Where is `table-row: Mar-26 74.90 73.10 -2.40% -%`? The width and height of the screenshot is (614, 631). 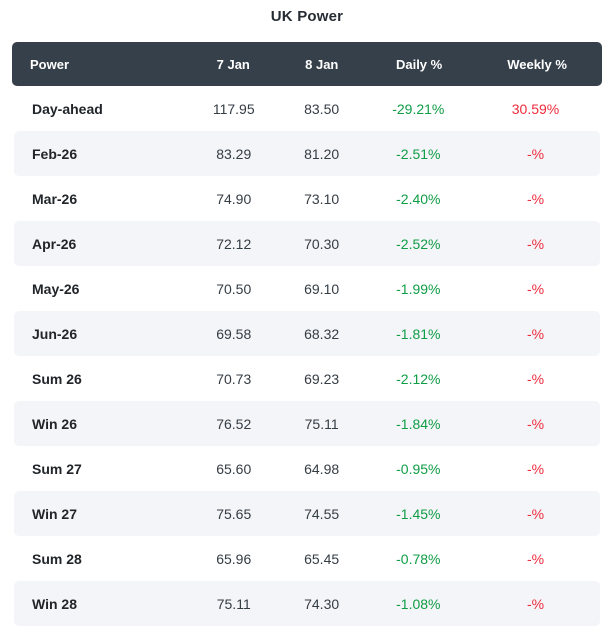
table-row: Mar-26 74.90 73.10 -2.40% -% is located at coordinates (307, 198).